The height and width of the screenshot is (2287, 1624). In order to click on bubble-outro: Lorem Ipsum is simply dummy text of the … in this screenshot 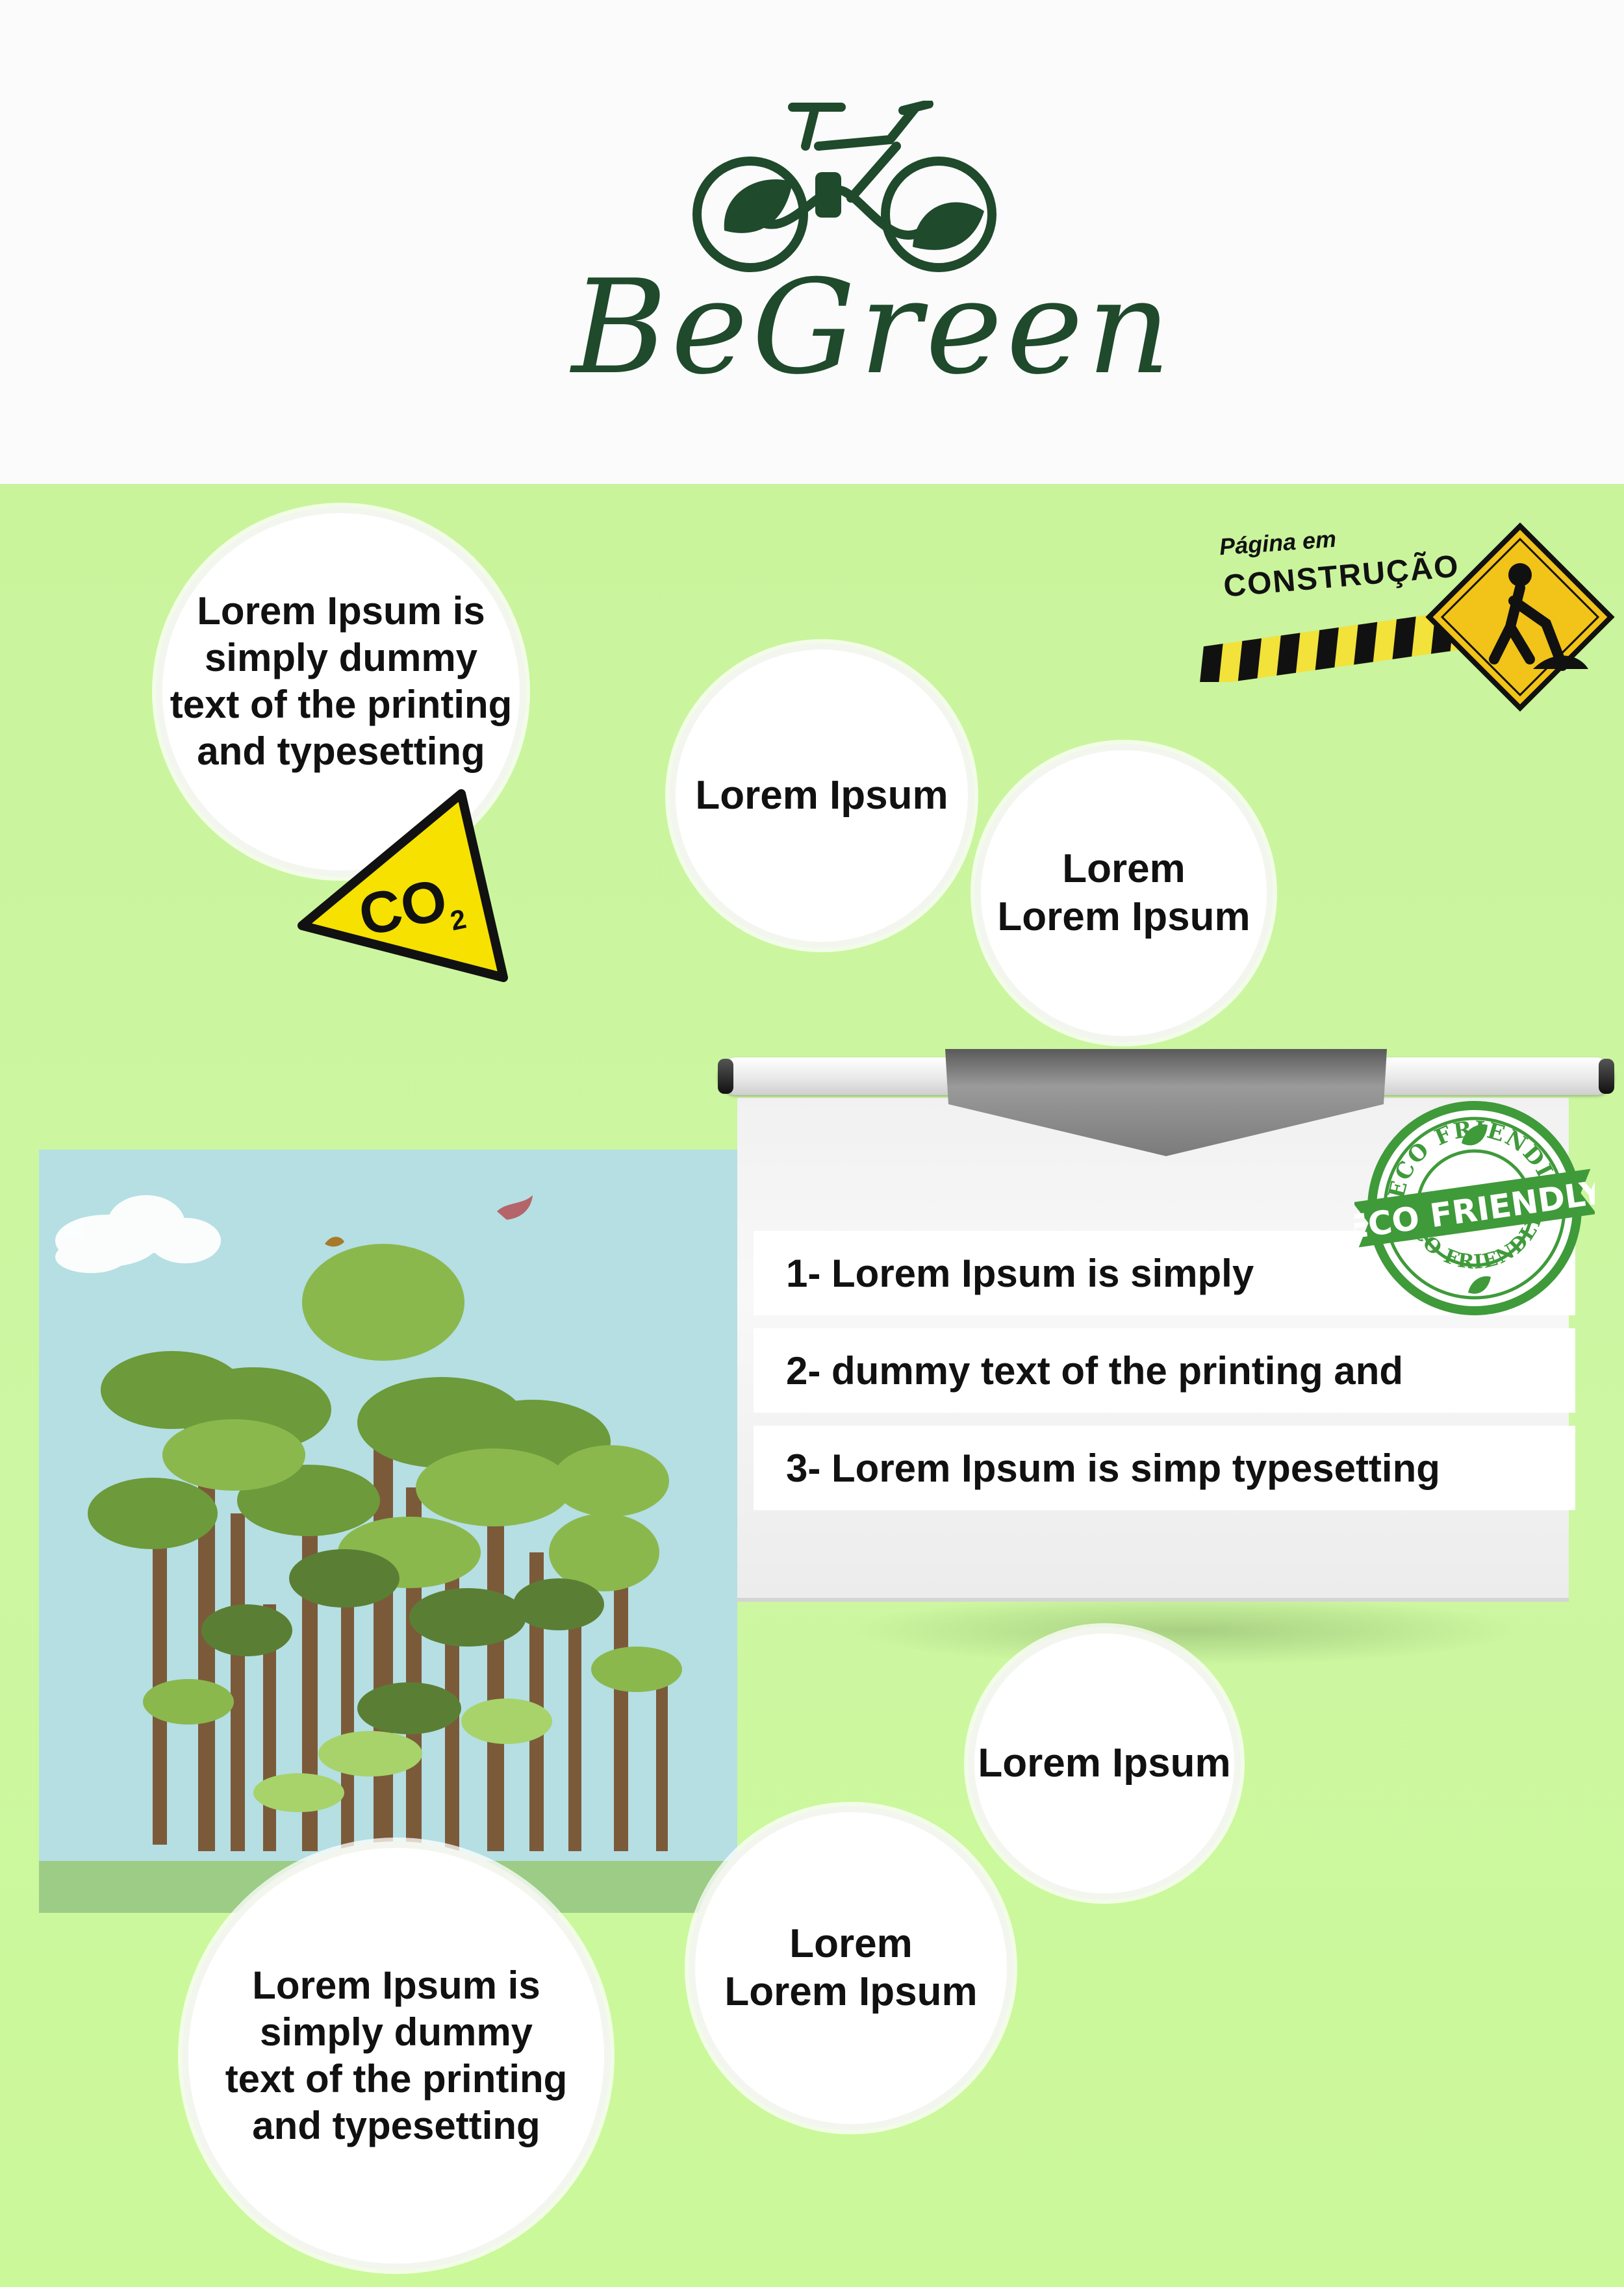, I will do `click(396, 2055)`.